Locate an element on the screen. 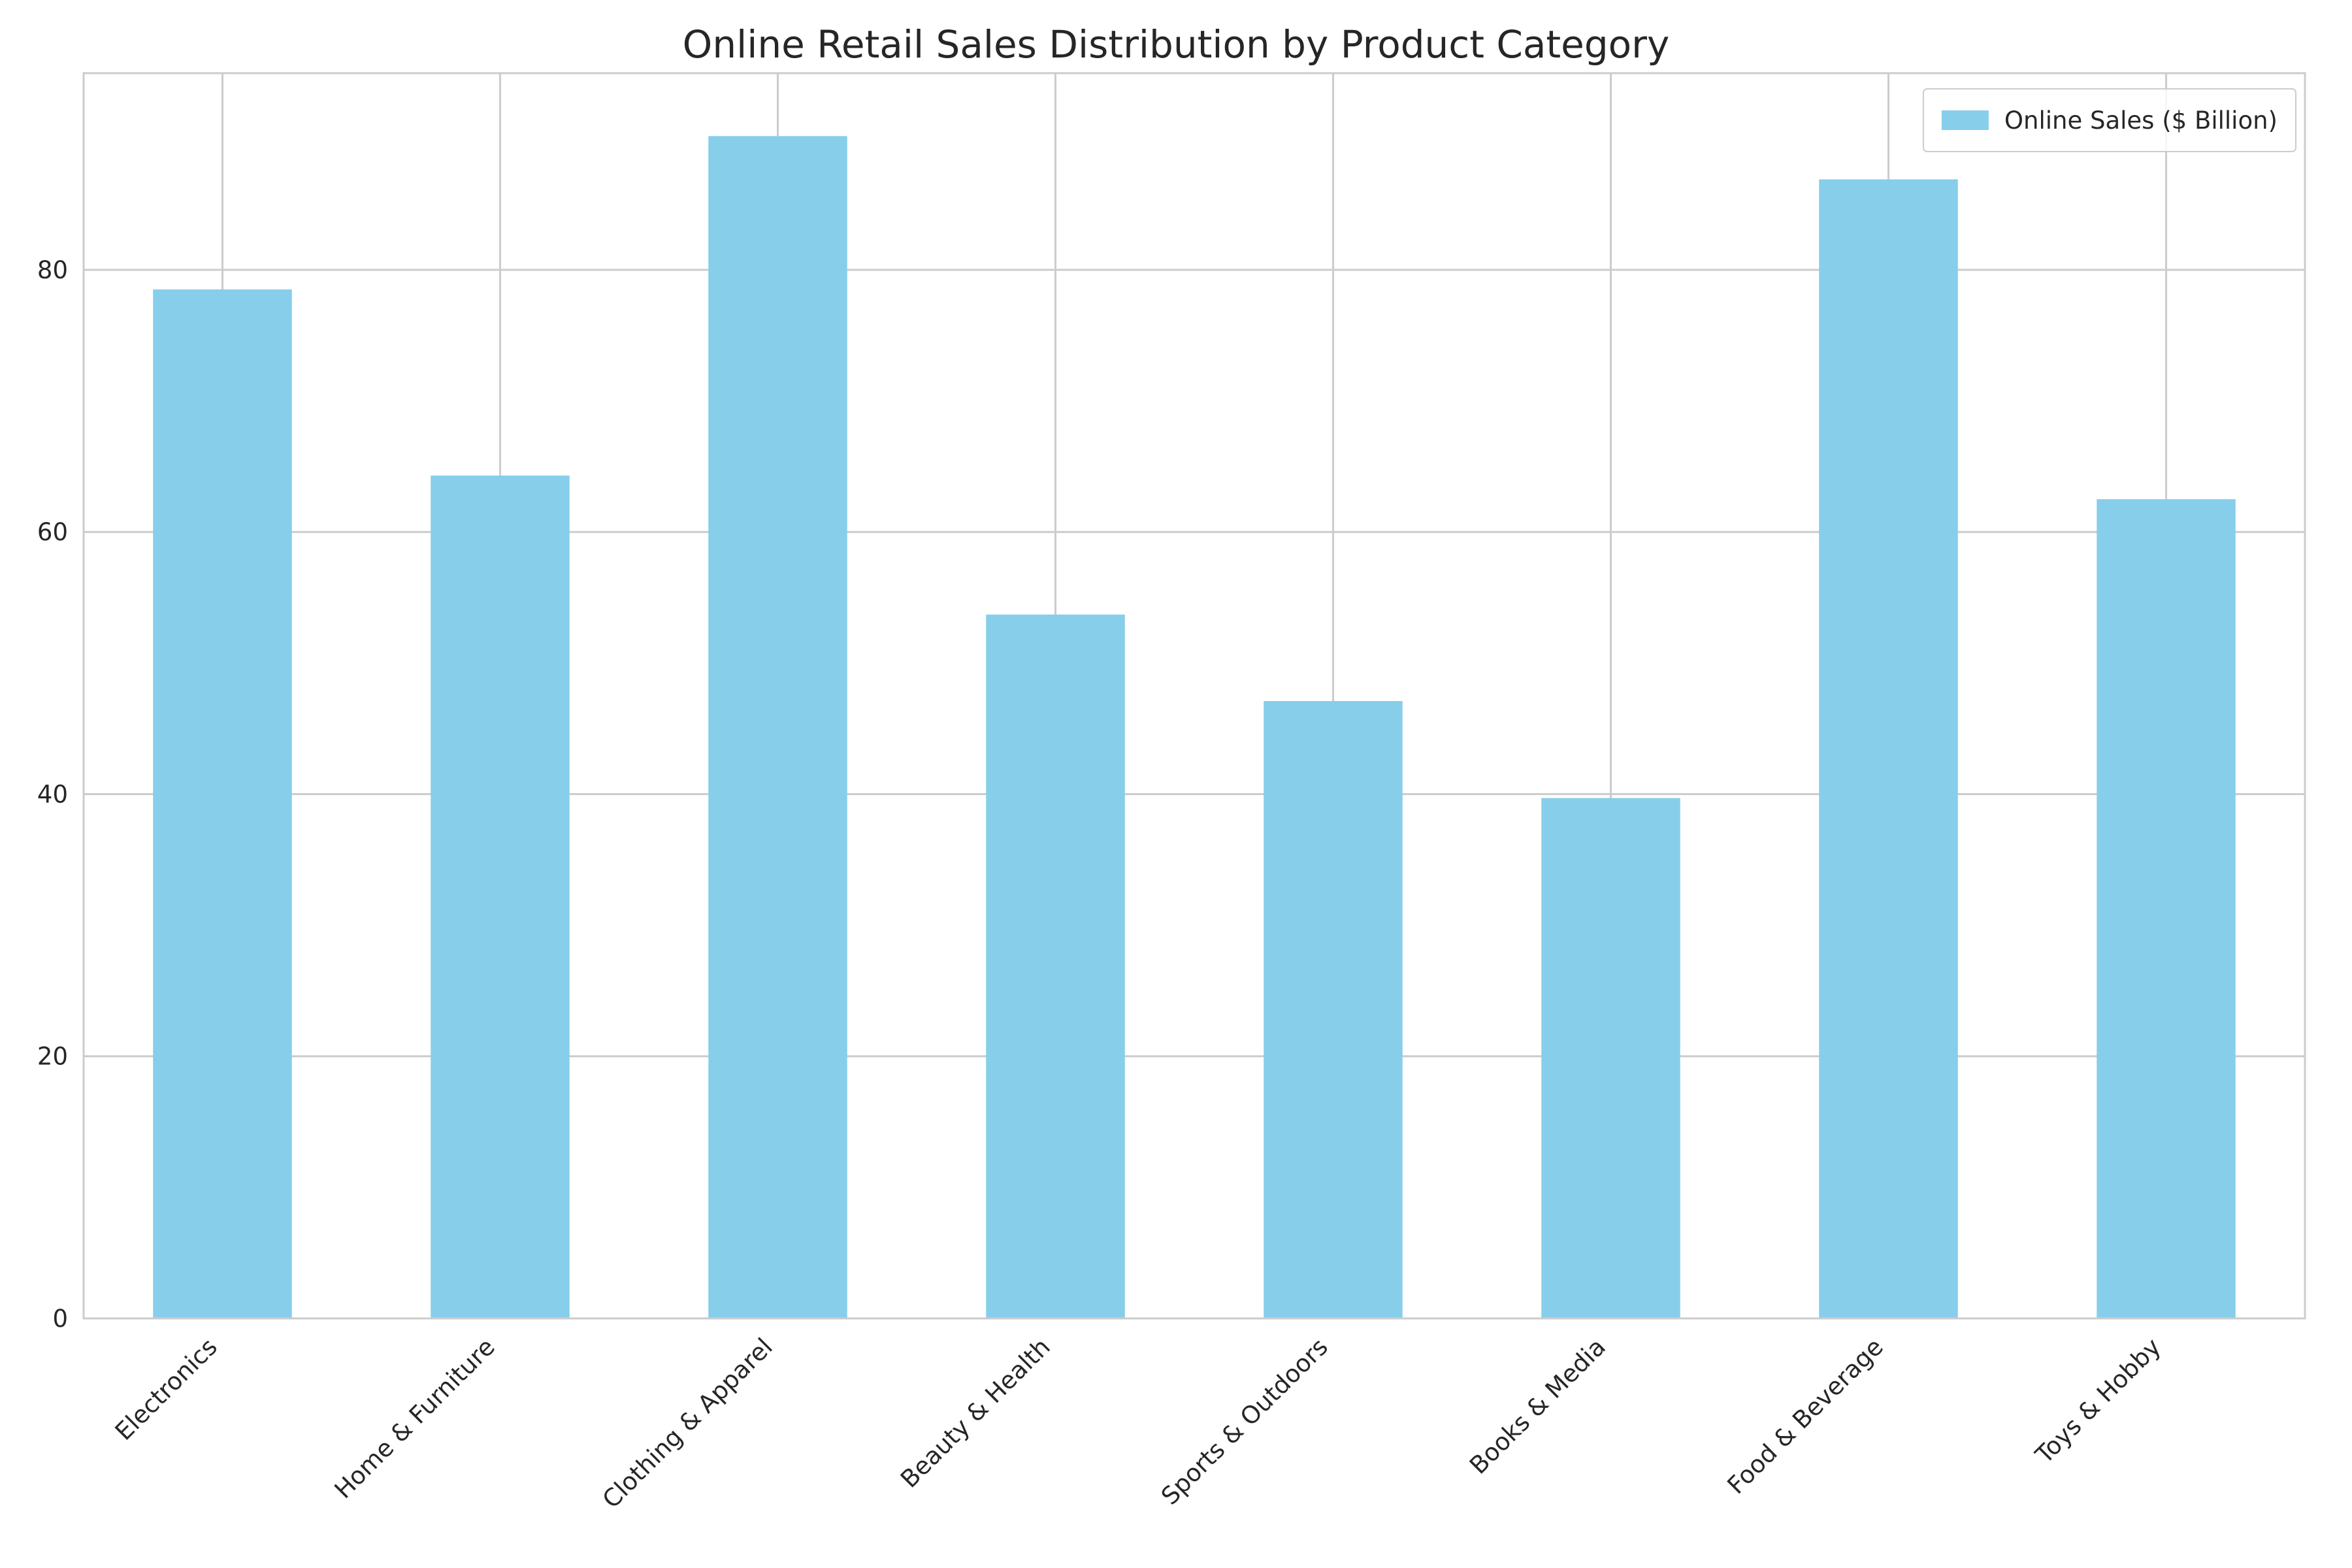 This screenshot has width=2352, height=1568. legend-label: Online Sales ($ Billion) is located at coordinates (2141, 120).